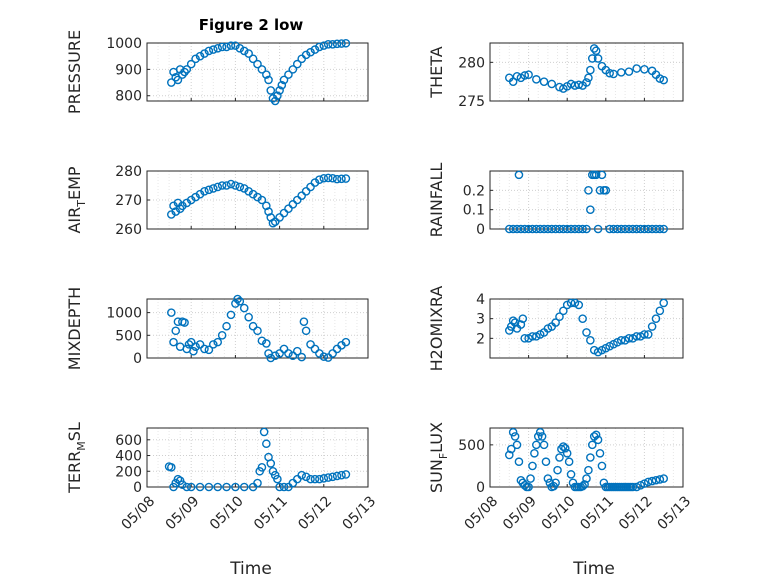 The height and width of the screenshot is (583, 778). What do you see at coordinates (128, 97) in the screenshot?
I see `y-tick-label: 800` at bounding box center [128, 97].